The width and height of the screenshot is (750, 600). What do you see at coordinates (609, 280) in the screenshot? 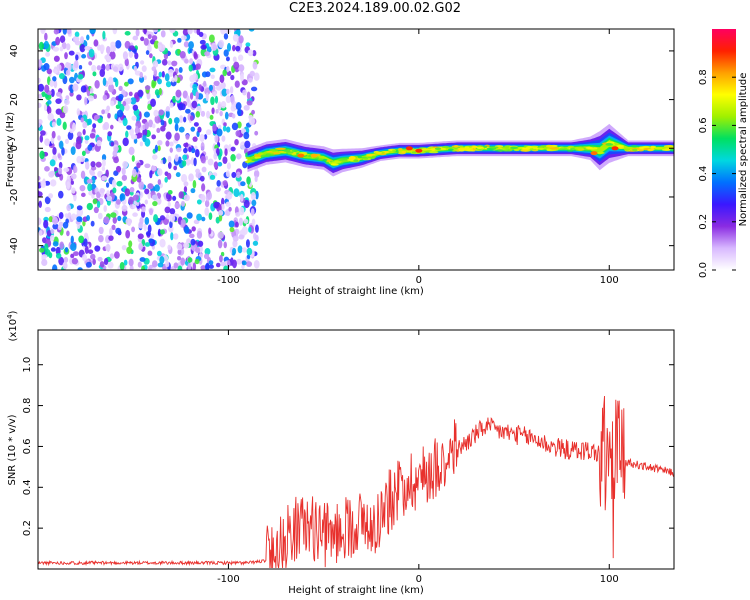
I see `x-tick-label: 100` at bounding box center [609, 280].